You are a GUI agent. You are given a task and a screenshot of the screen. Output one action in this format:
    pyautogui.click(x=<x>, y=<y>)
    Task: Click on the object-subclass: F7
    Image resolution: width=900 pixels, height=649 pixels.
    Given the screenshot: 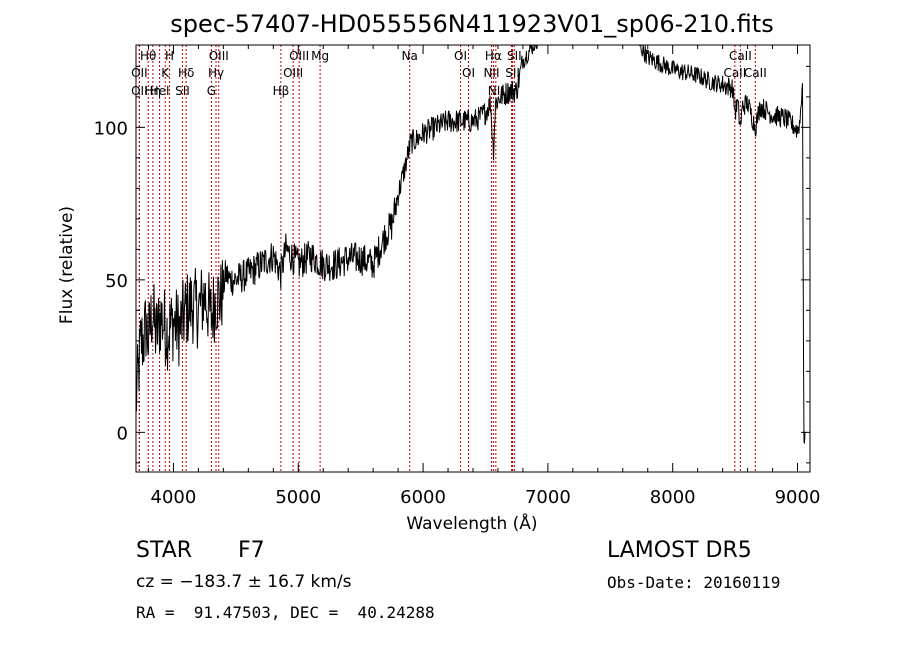 What is the action you would take?
    pyautogui.click(x=251, y=550)
    